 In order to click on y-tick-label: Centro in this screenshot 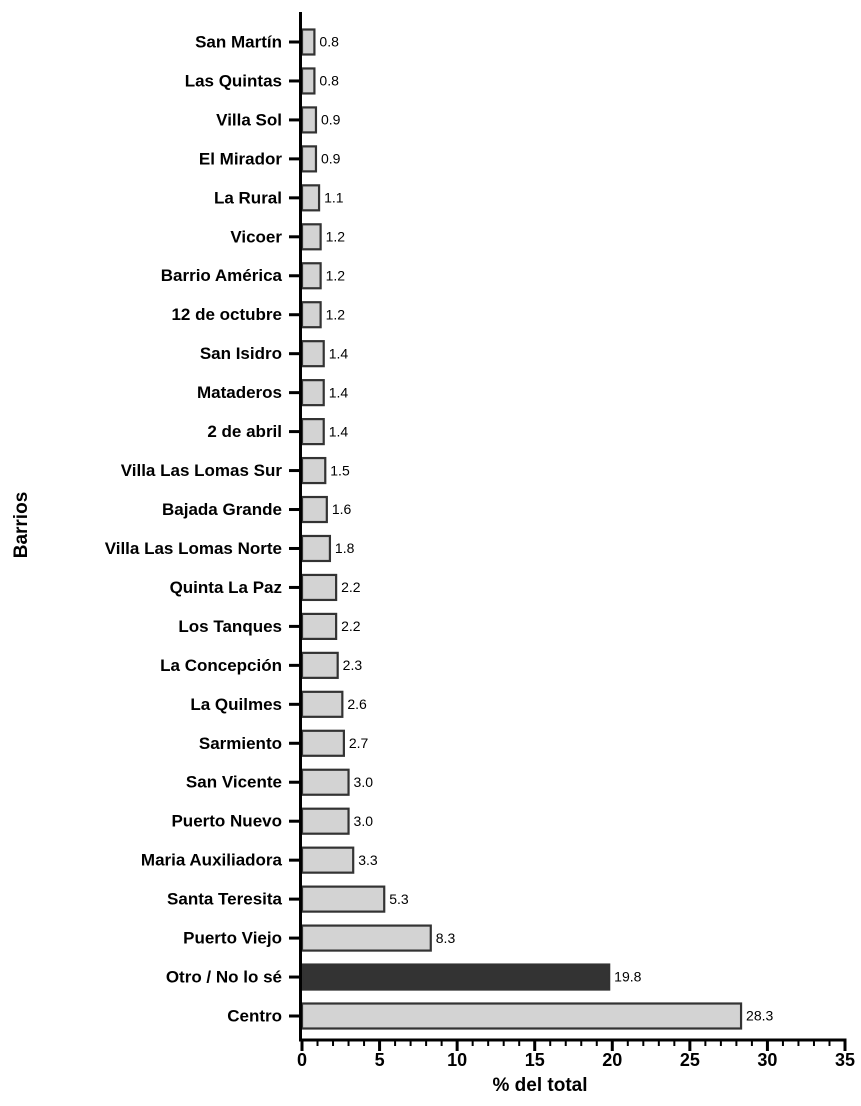, I will do `click(254, 1015)`.